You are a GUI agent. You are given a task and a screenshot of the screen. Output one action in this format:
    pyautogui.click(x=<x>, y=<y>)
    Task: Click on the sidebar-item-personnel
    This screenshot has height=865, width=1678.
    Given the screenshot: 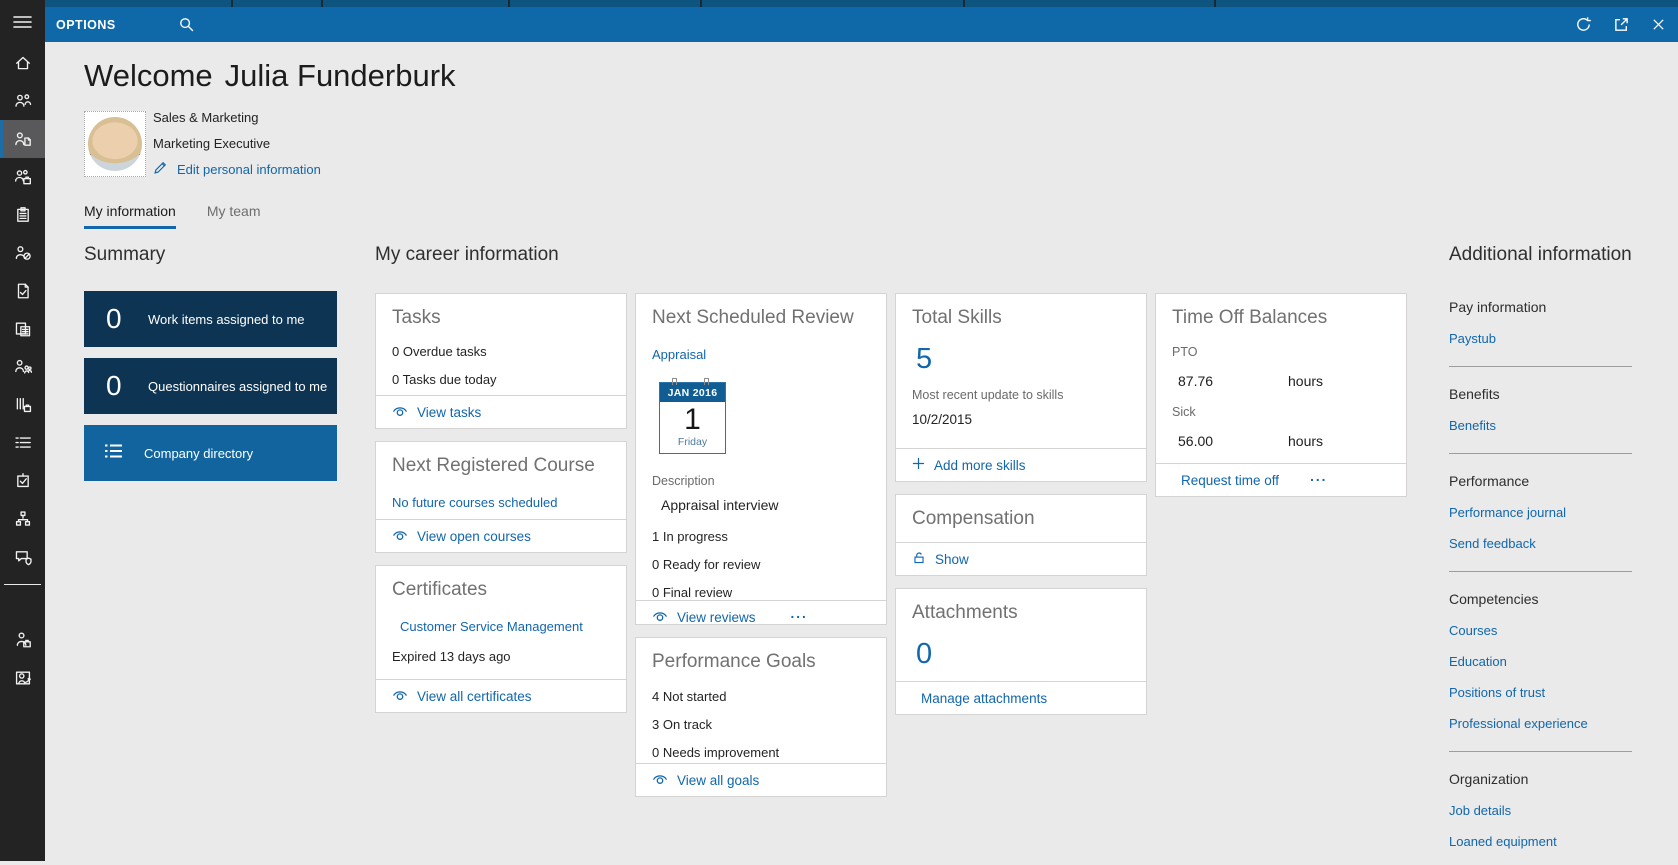 What is the action you would take?
    pyautogui.click(x=22, y=640)
    